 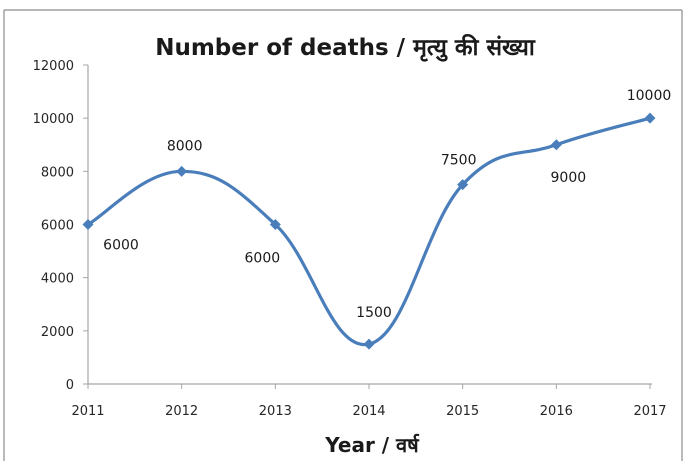 I want to click on y-tick-label: 10000, so click(x=53, y=119).